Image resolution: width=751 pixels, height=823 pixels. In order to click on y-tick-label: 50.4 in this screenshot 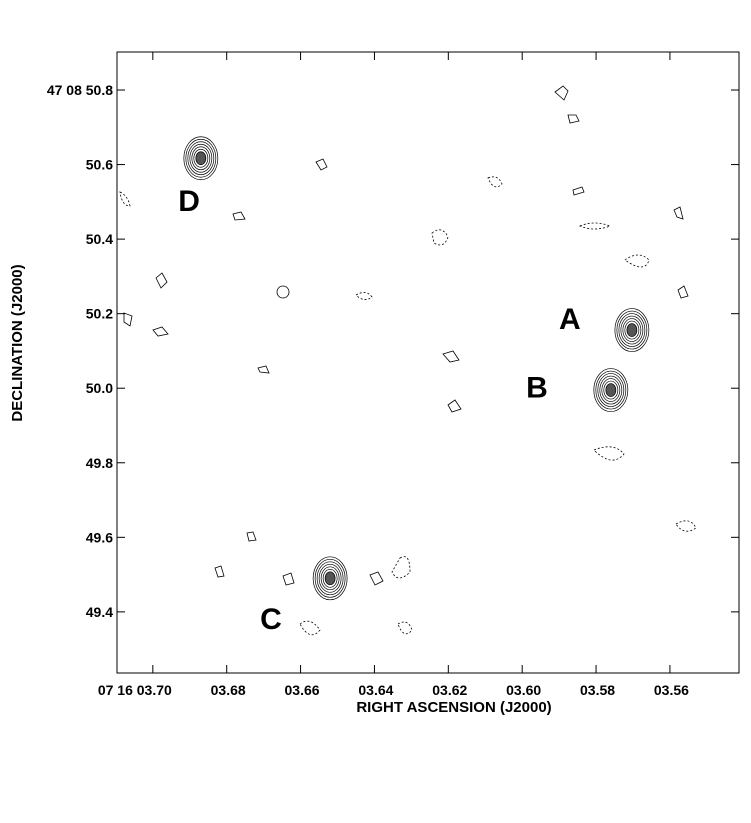, I will do `click(99, 239)`.